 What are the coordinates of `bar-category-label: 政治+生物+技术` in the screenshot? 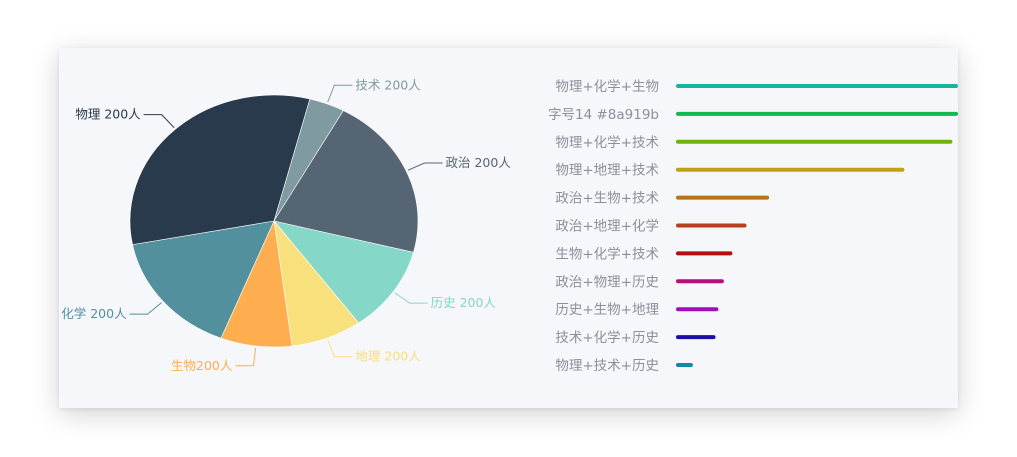 It's located at (607, 199).